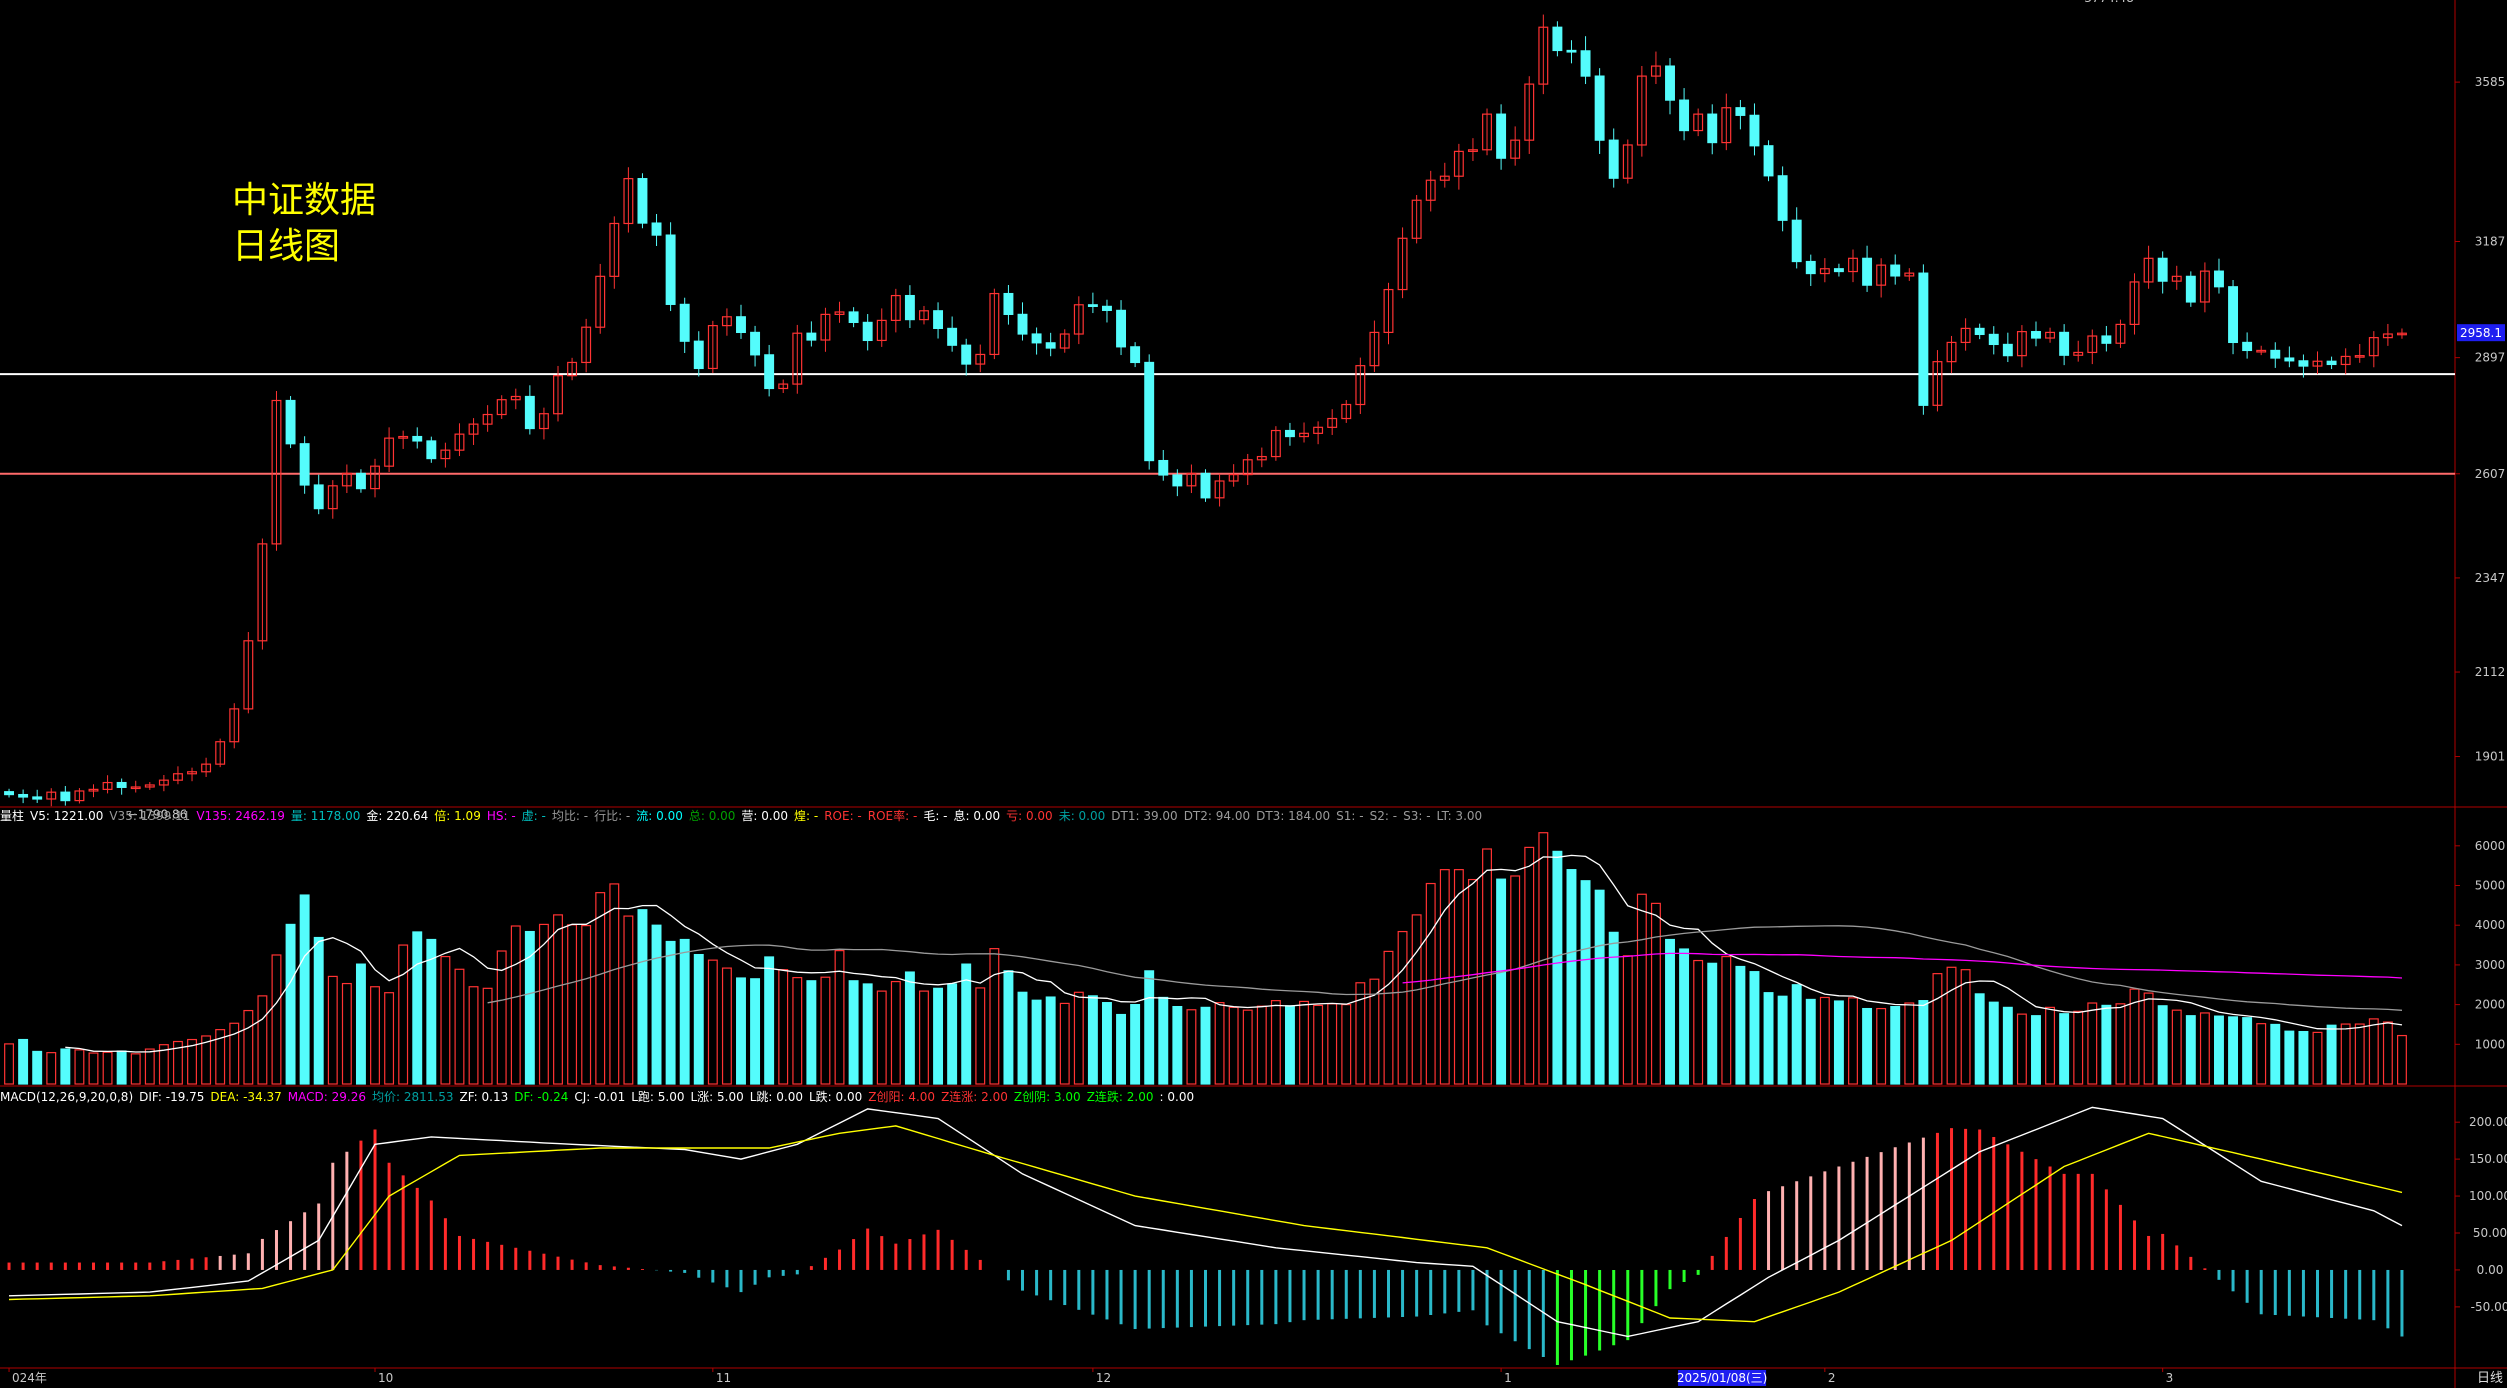 This screenshot has width=2507, height=1388. I want to click on indicator-value: V135: 2462.19, so click(240, 816).